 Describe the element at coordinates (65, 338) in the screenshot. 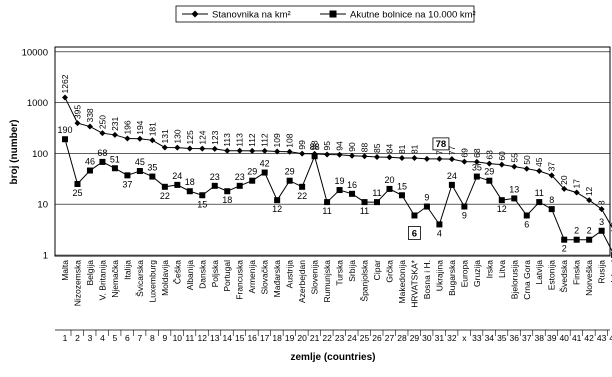

I see `x-number-label: 1` at that location.